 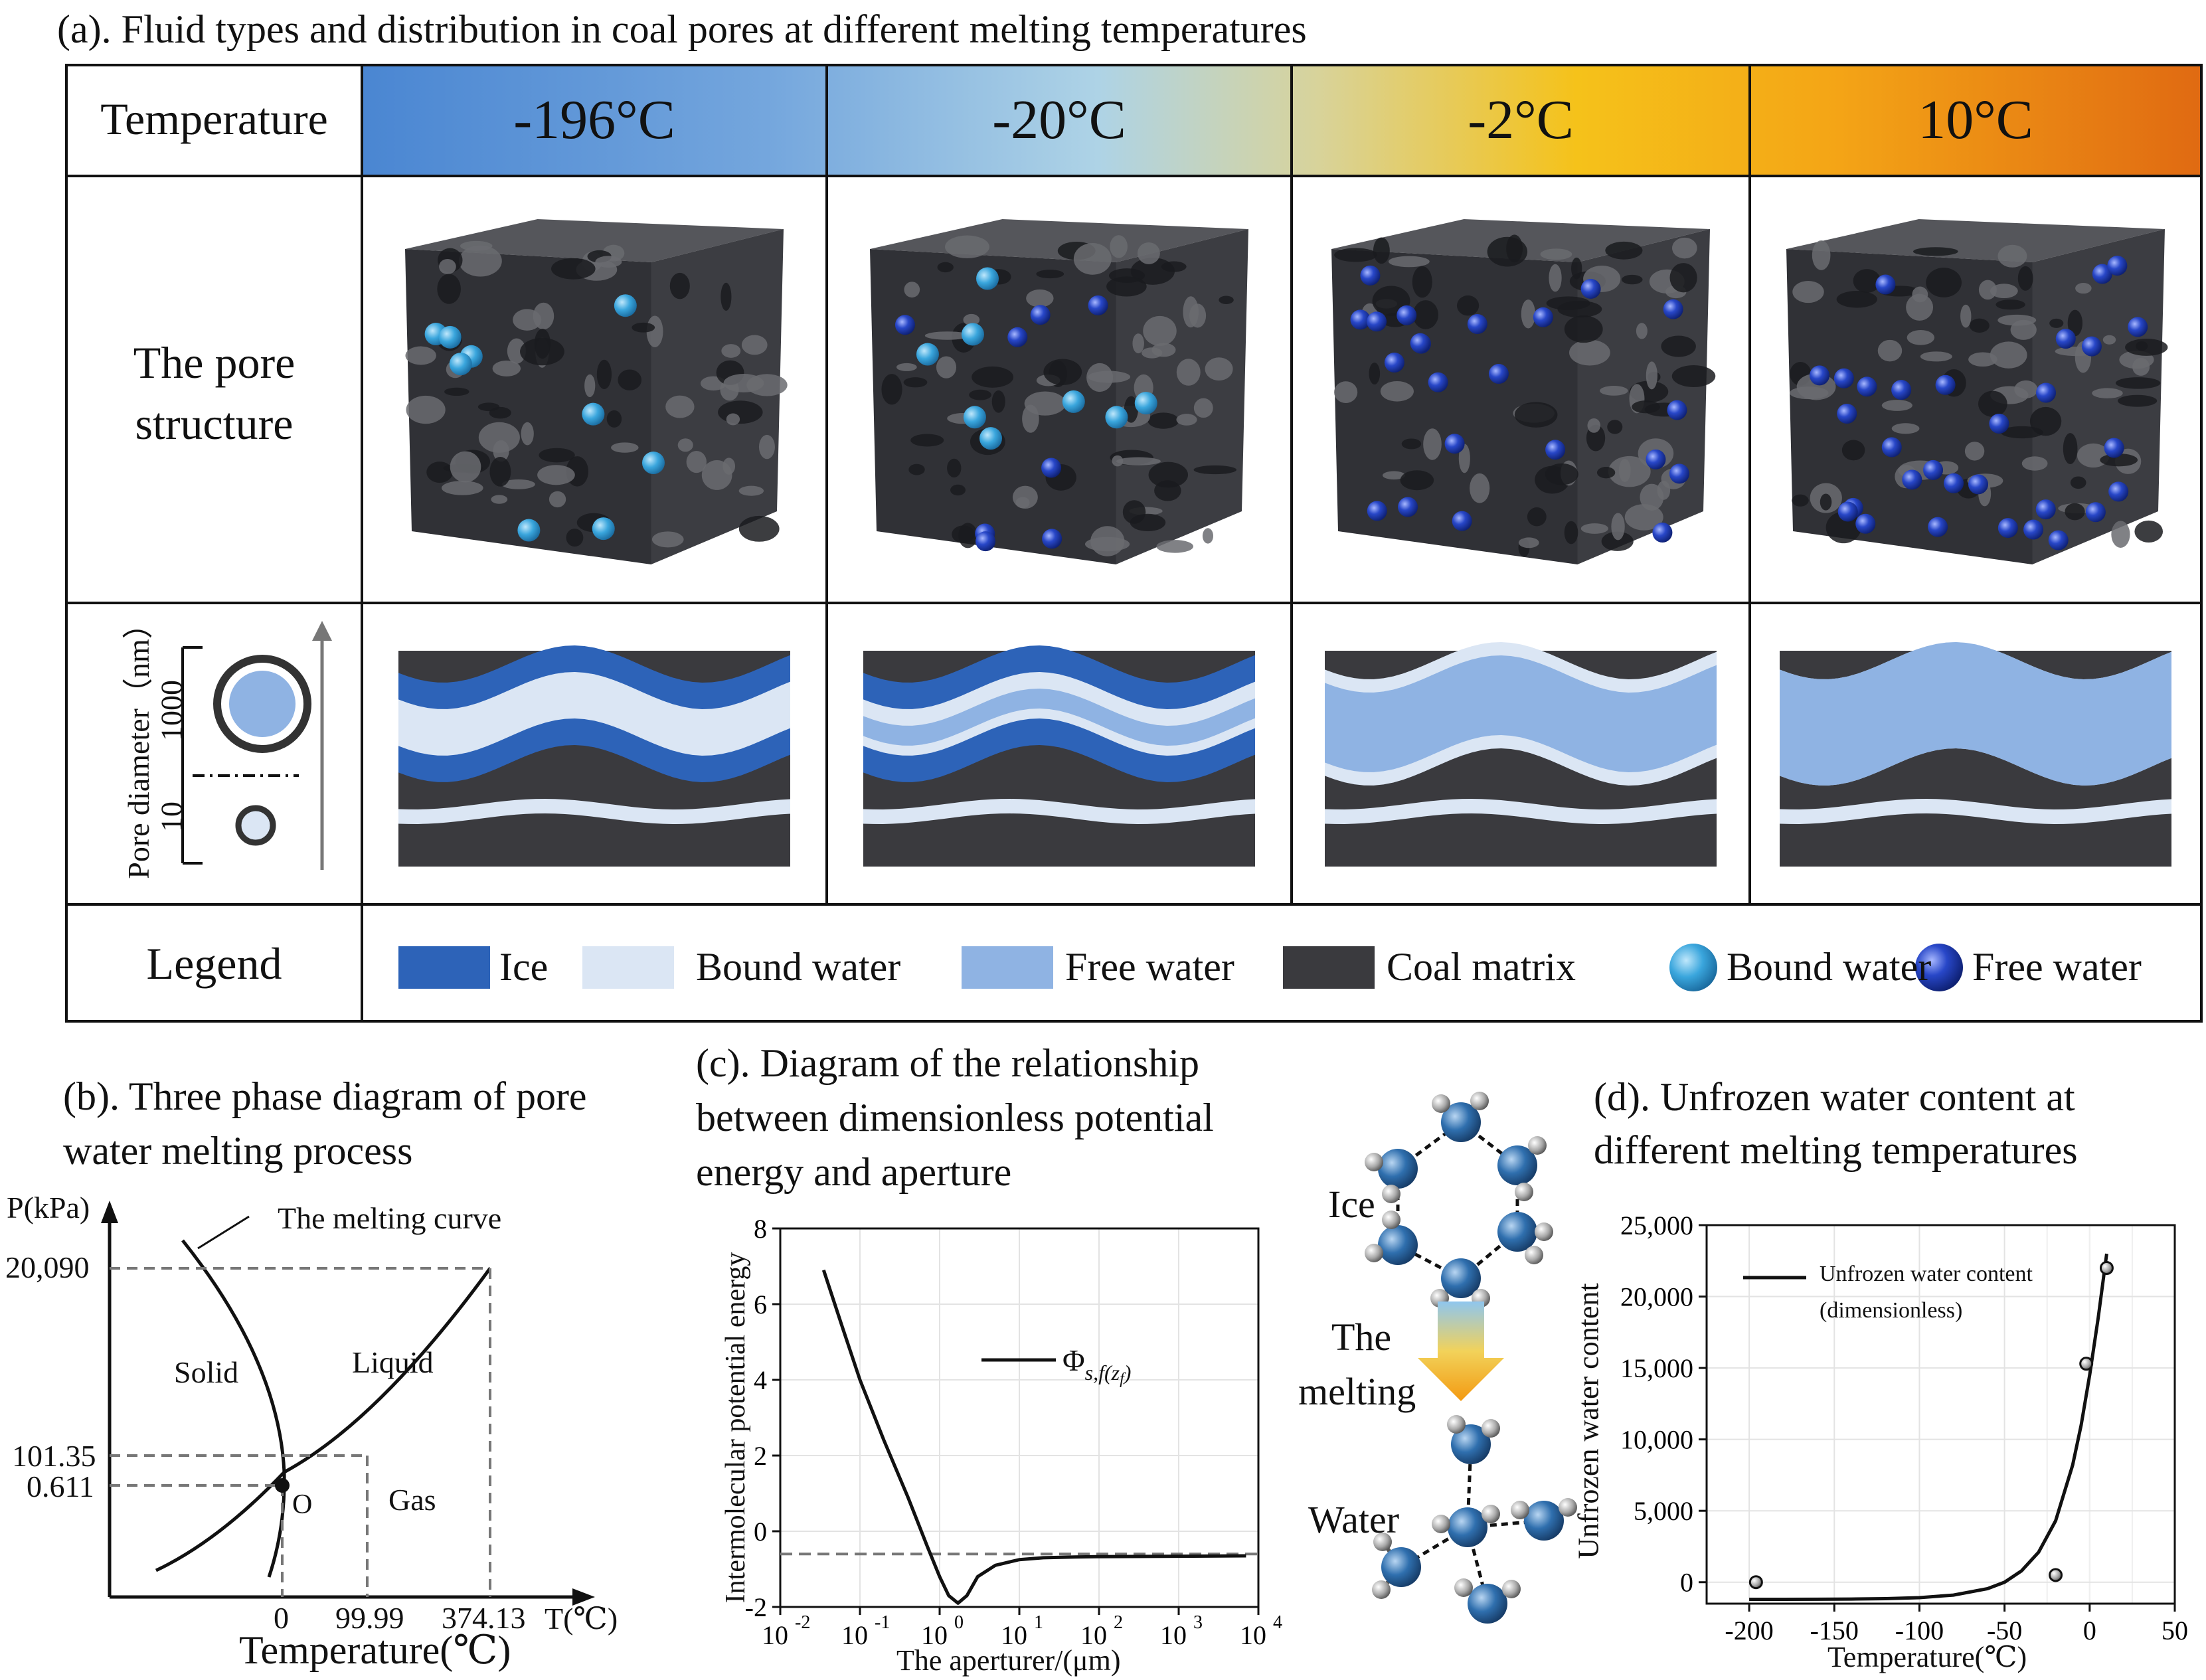 I want to click on y-tick-label: 0, so click(x=1686, y=1583).